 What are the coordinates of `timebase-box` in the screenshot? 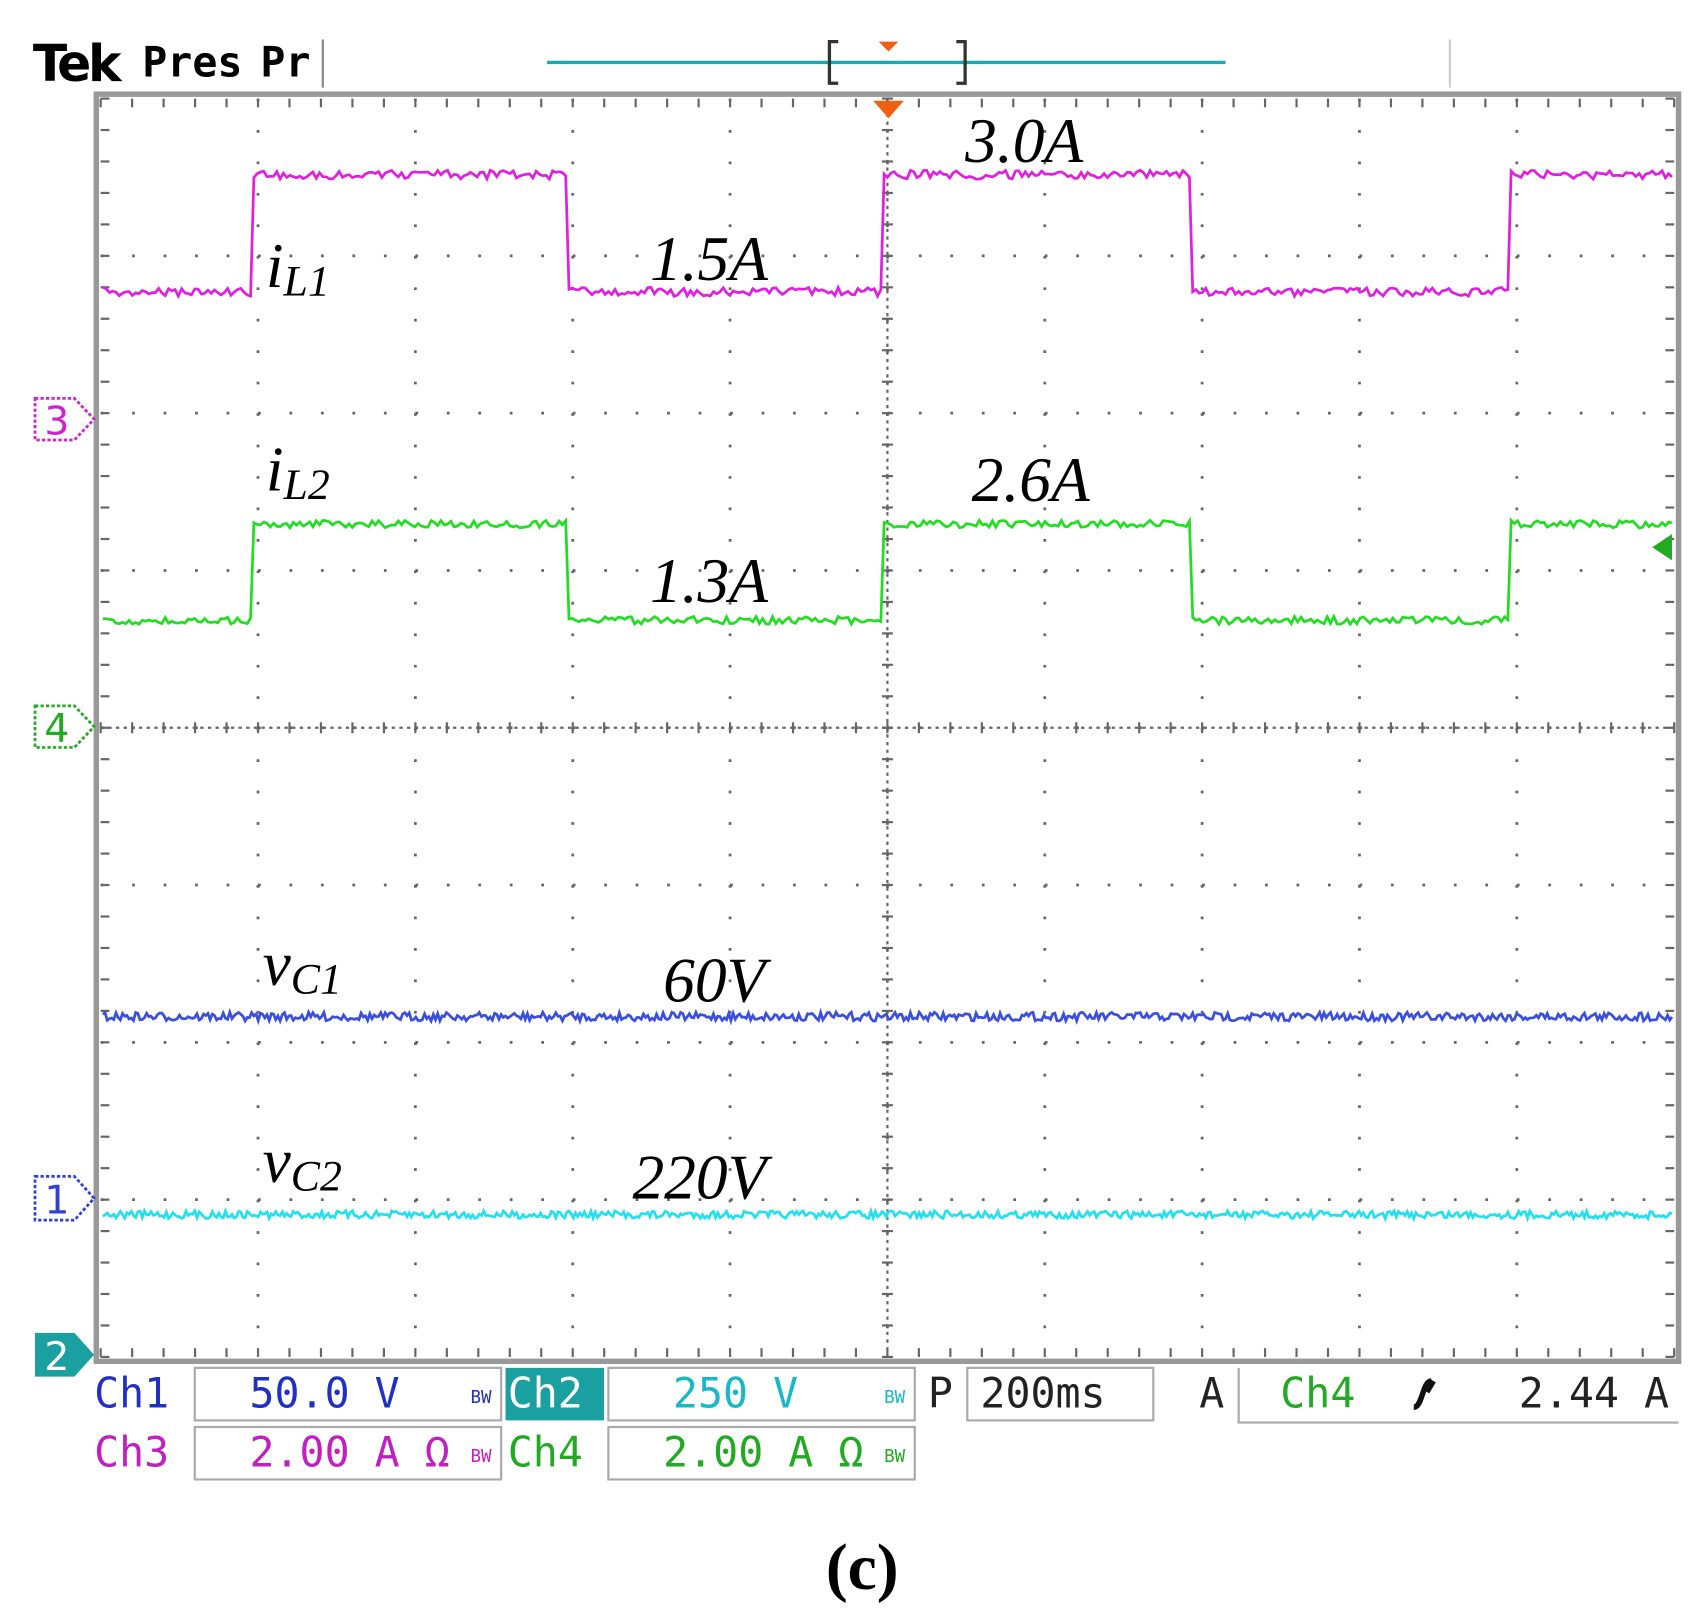 It's located at (1060, 1394).